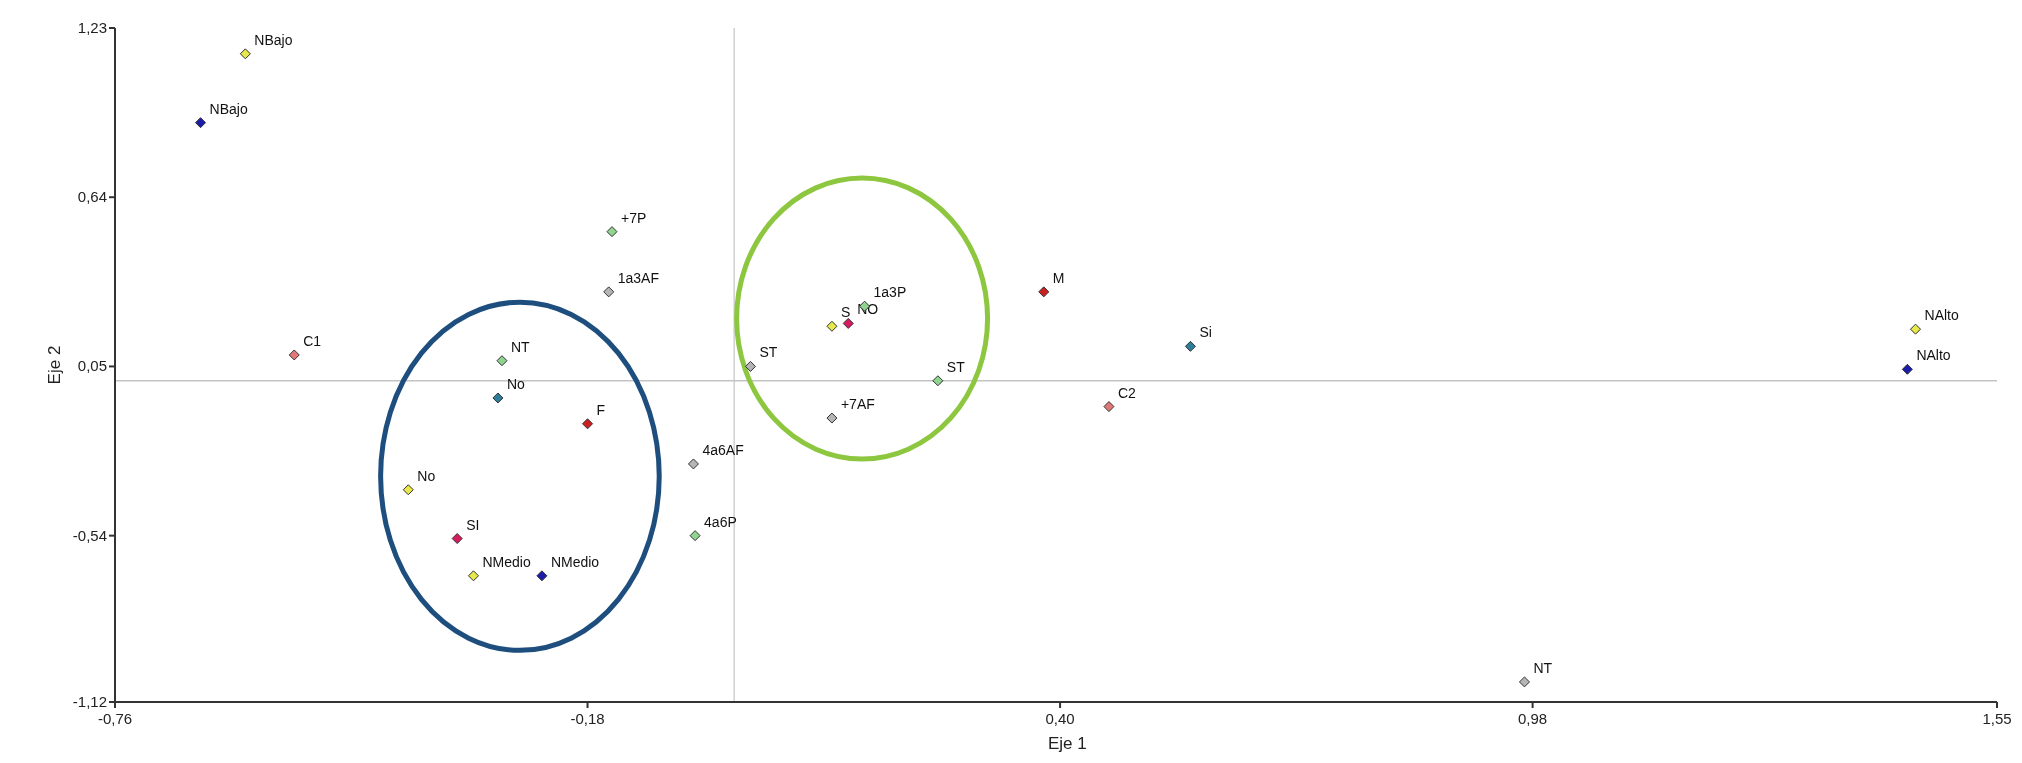  I want to click on series-label: F, so click(601, 409).